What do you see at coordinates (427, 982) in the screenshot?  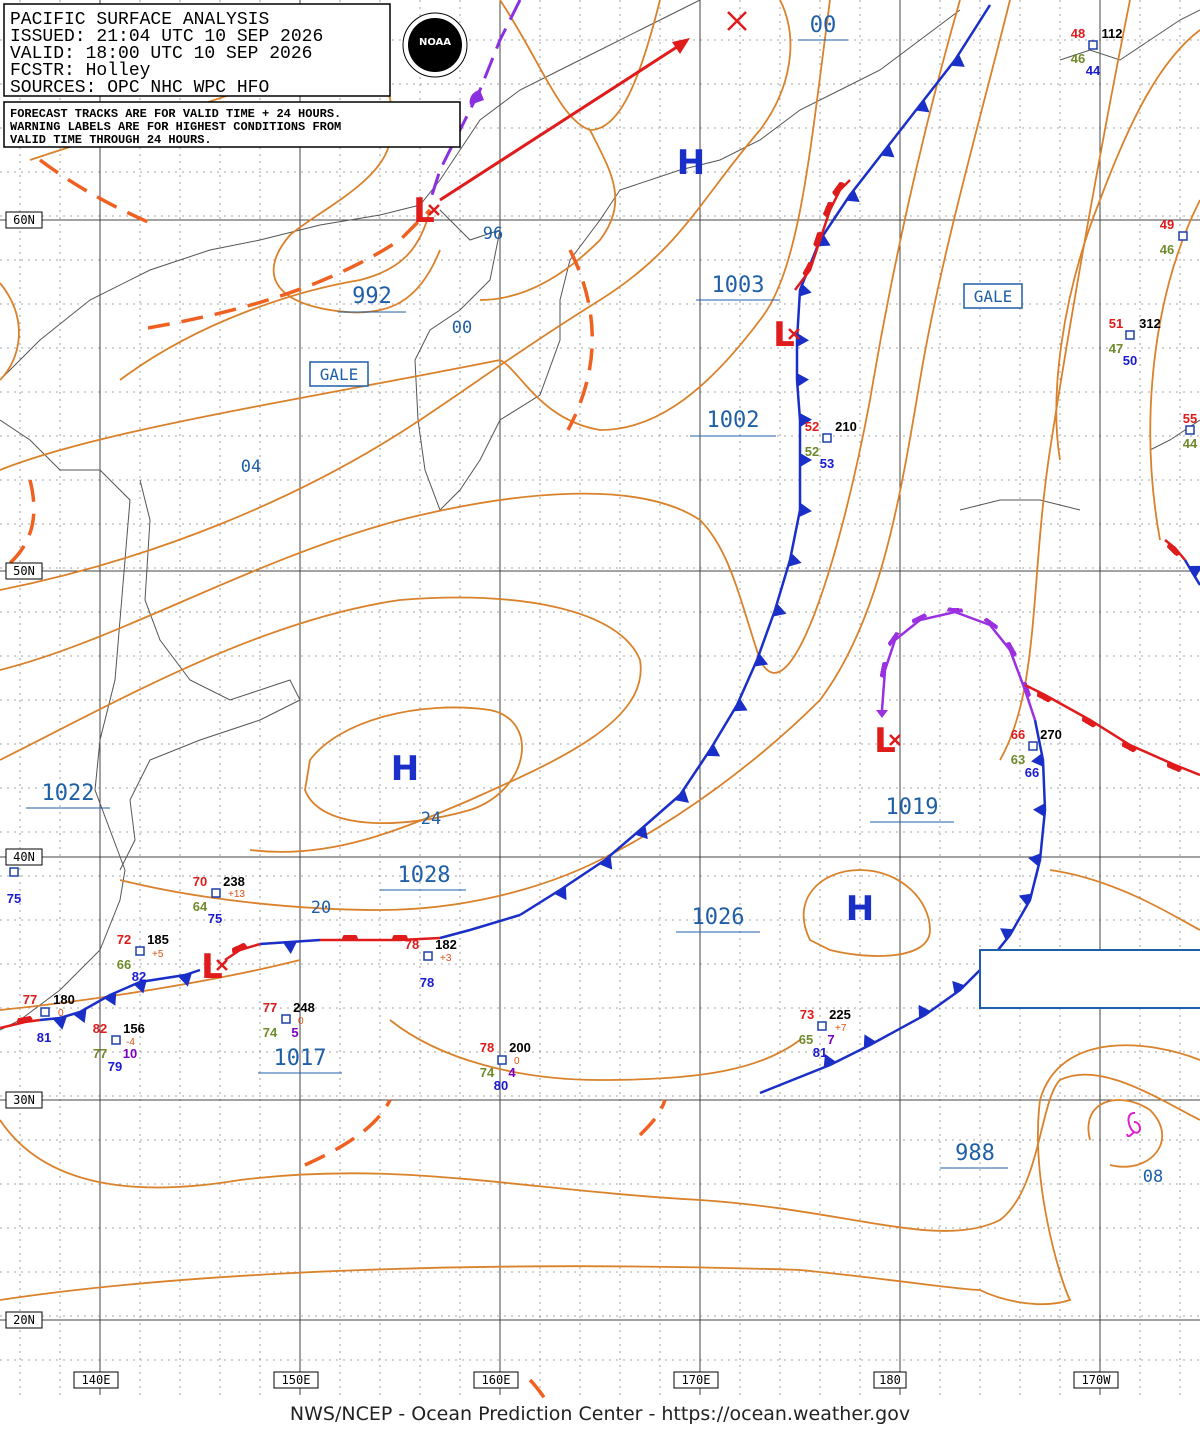 I see `station-value: 78` at bounding box center [427, 982].